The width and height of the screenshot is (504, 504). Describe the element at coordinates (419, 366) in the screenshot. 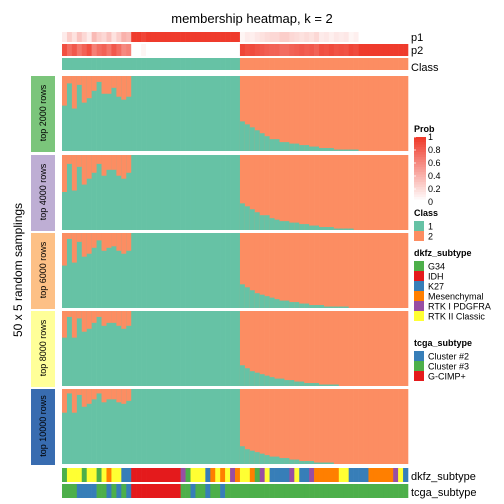

I see `tcga-subtype-legend-swatch` at that location.